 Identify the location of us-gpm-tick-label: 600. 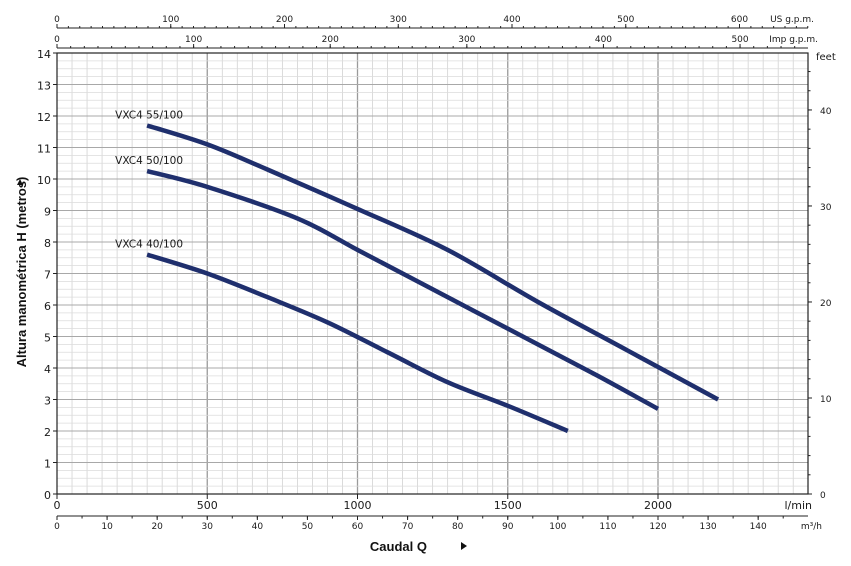
(739, 20).